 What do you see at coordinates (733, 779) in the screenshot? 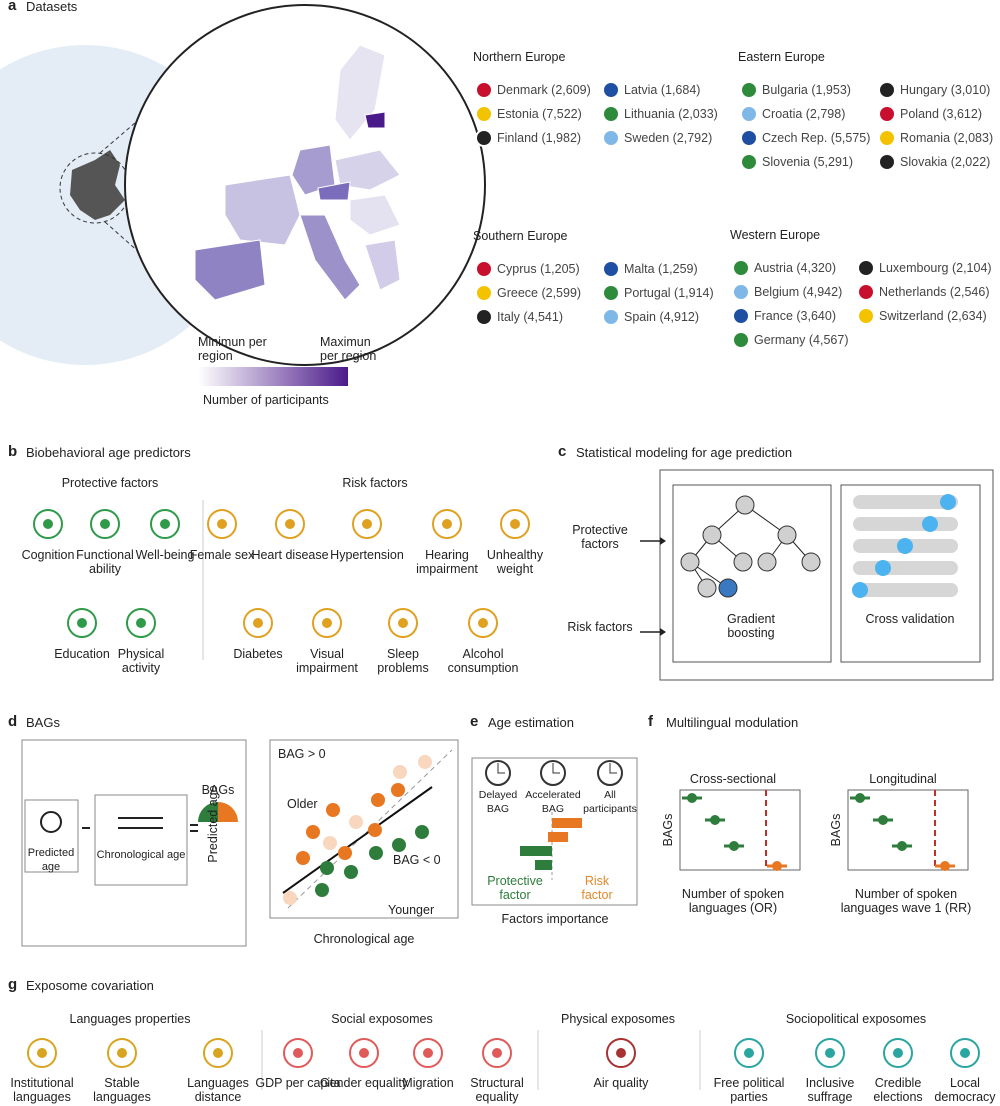
I see `plot-title: Cross-sectional` at bounding box center [733, 779].